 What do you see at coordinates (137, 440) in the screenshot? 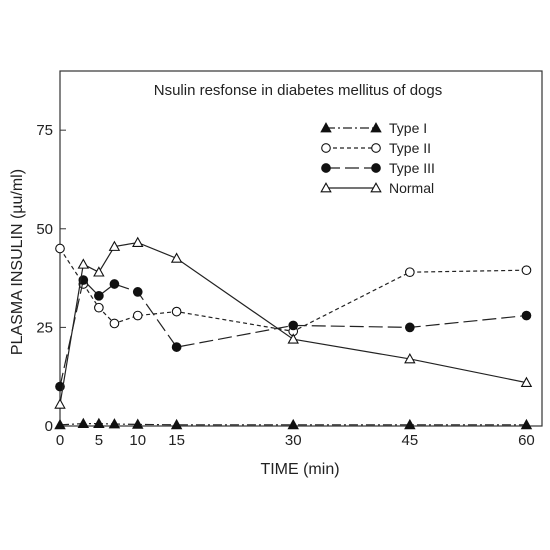
I see `x-tick-label: 10` at bounding box center [137, 440].